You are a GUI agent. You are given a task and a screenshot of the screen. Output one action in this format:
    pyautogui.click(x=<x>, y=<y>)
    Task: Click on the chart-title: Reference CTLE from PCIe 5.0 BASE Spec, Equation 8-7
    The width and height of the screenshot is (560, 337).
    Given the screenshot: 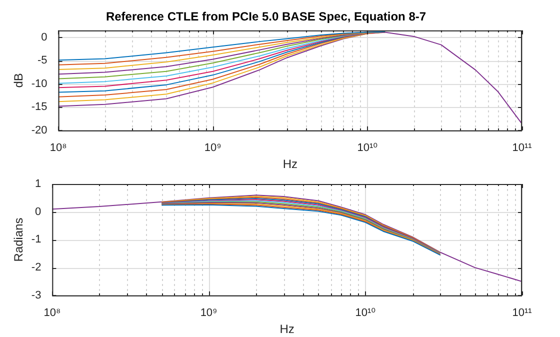 What is the action you would take?
    pyautogui.click(x=266, y=17)
    